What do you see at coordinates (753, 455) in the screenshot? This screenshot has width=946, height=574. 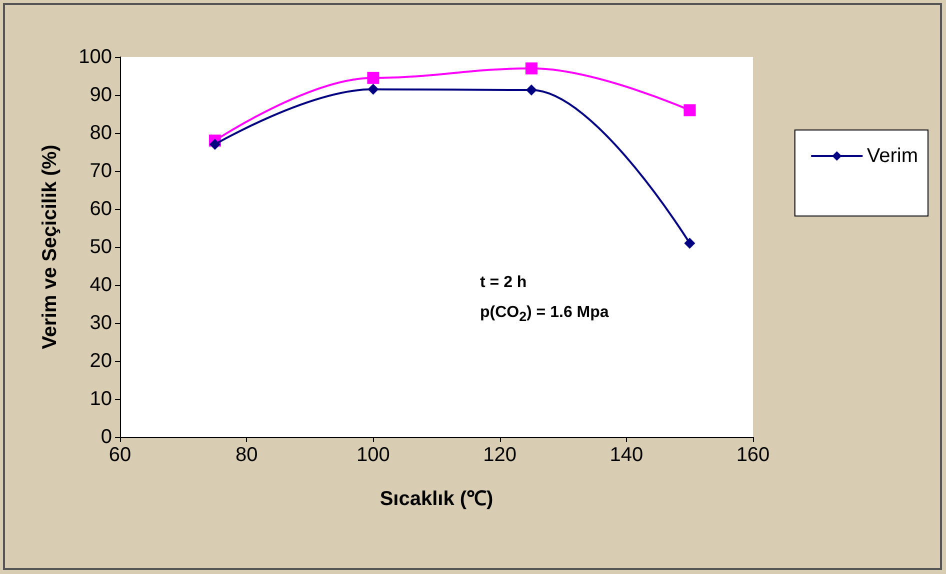 I see `x-tick-label: 160` at bounding box center [753, 455].